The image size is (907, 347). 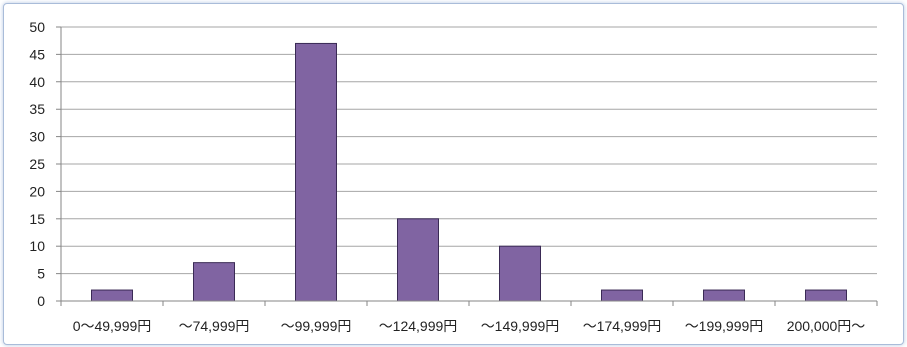 I want to click on y-axis-tick-labels: 0 5 10 15 20 25 30 35 40 45 50, so click(x=37, y=164).